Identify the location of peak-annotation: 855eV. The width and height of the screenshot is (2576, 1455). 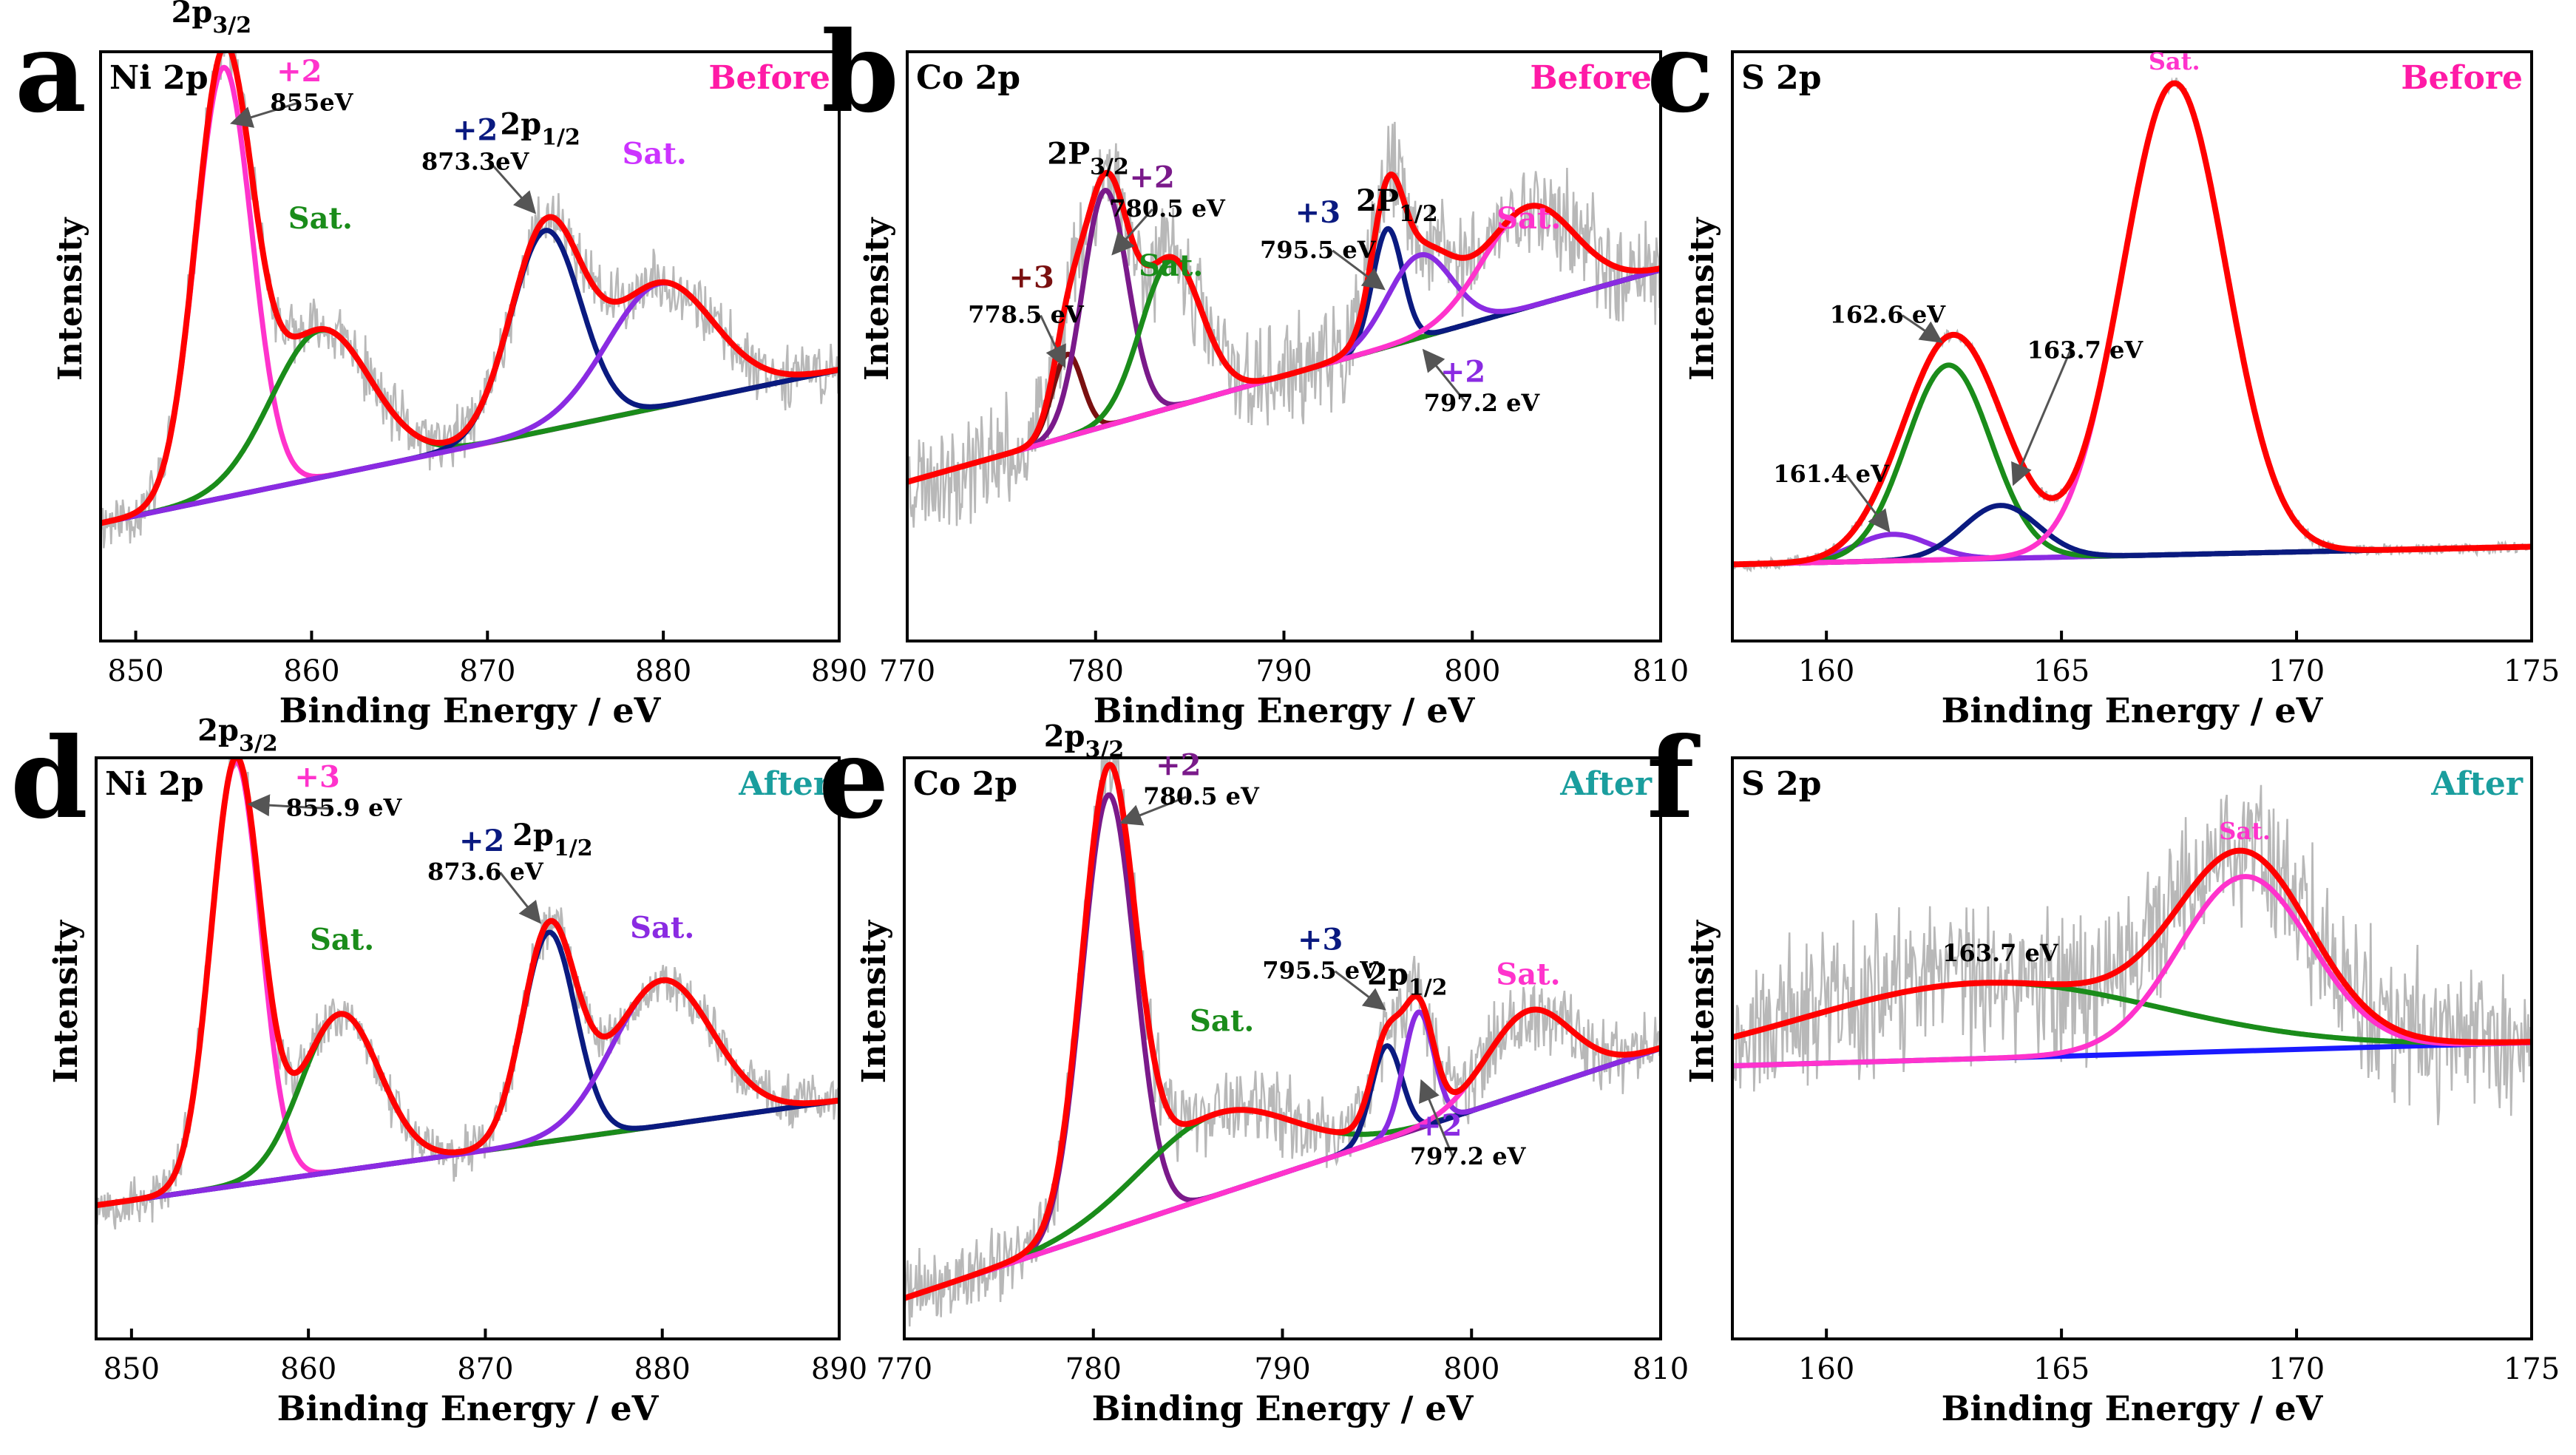
(311, 103).